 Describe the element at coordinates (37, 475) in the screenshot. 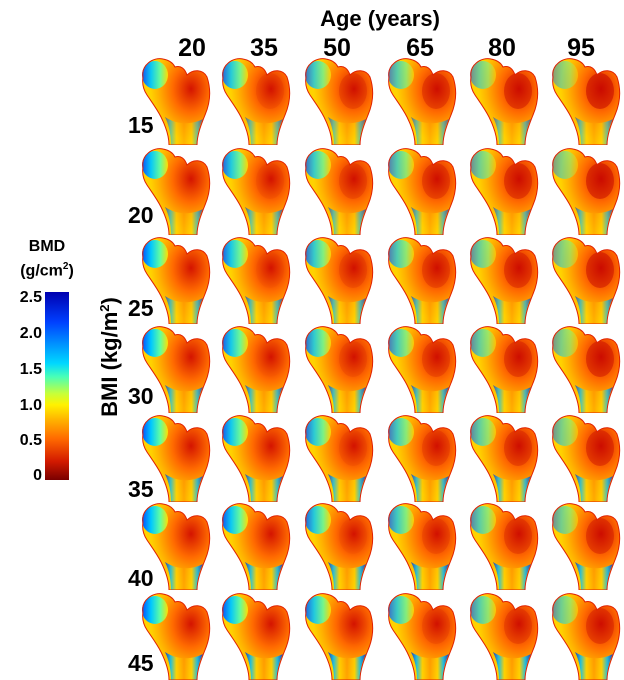

I see `colorbar-tick: 0` at that location.